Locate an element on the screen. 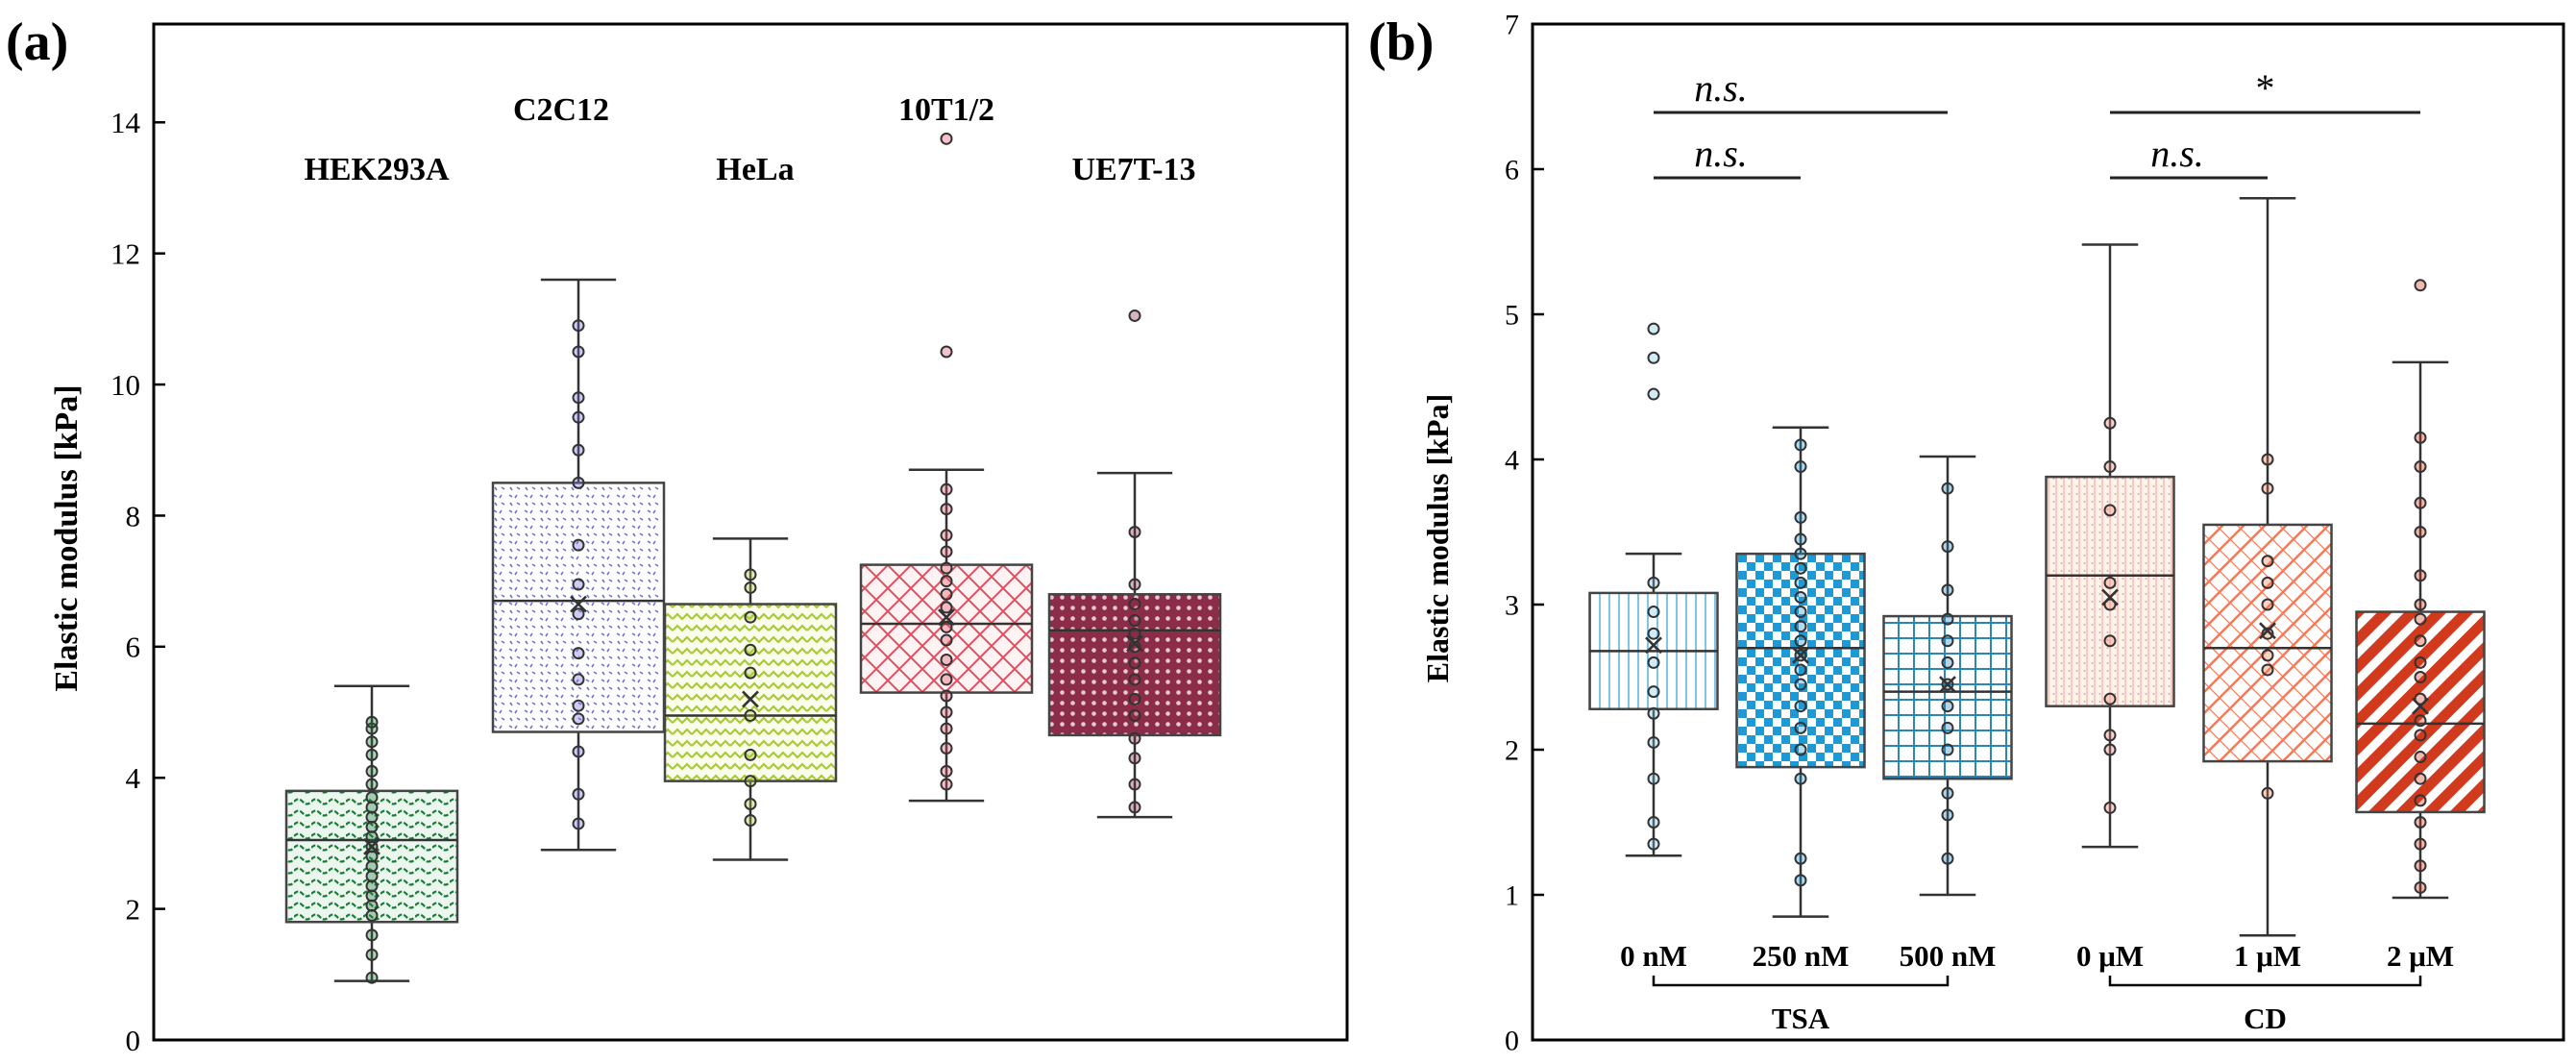 This screenshot has height=1064, width=2576. category-label-b-1: 250 nM is located at coordinates (1801, 956).